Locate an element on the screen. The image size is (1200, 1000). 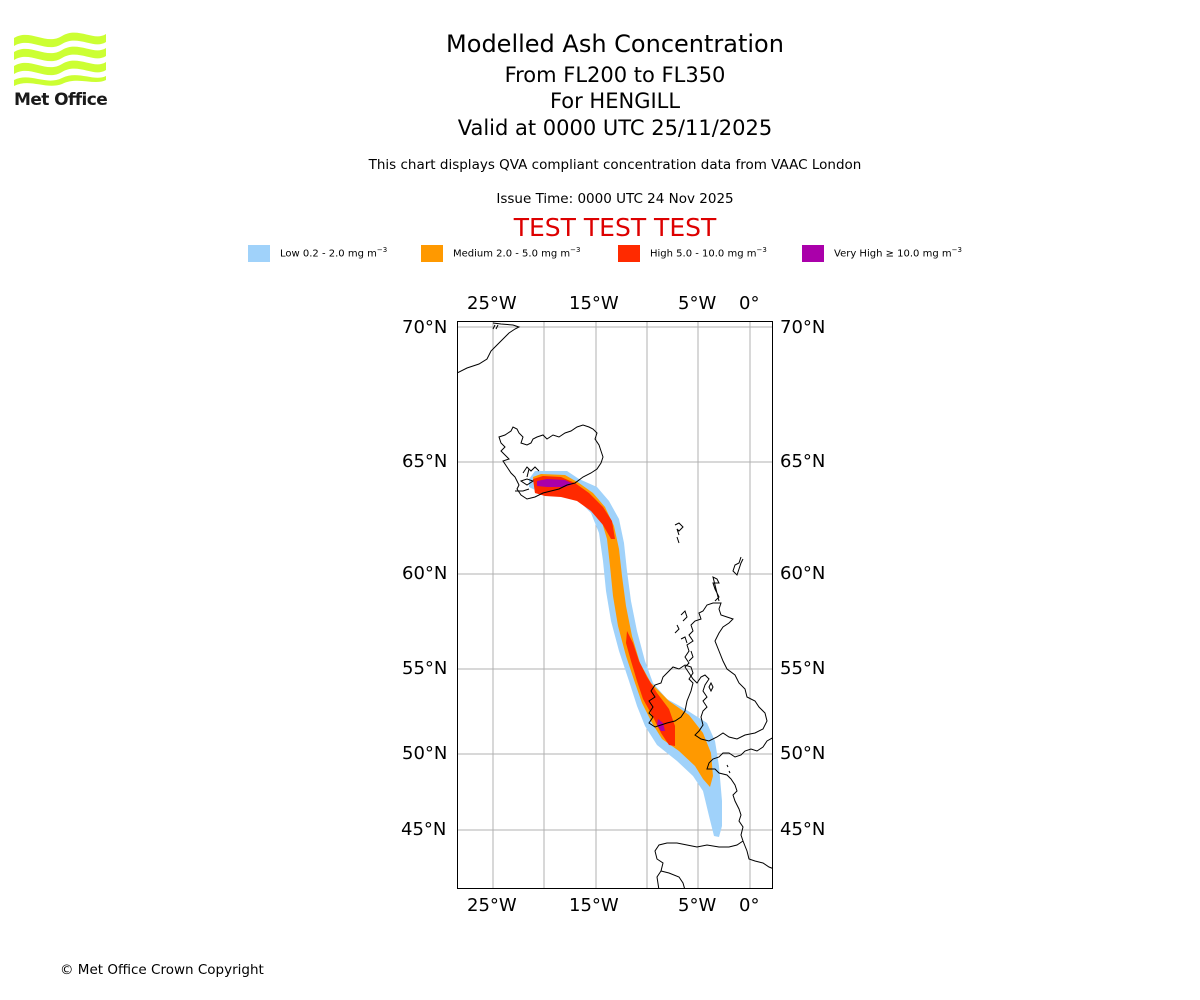
coastline-faroe is located at coordinates (679, 533).